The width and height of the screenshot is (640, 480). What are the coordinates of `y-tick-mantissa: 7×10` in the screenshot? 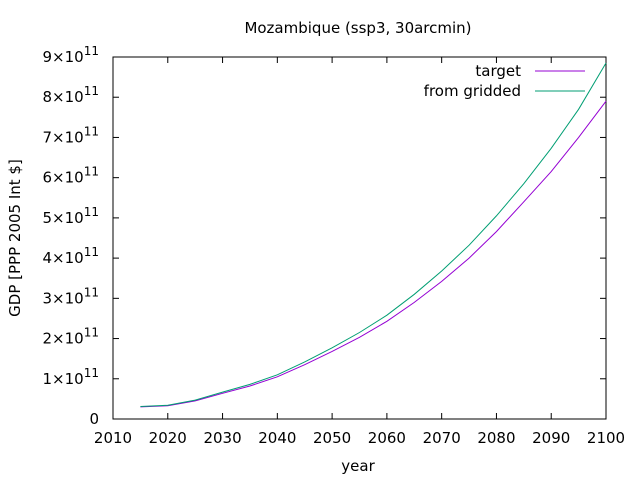 It's located at (63, 137).